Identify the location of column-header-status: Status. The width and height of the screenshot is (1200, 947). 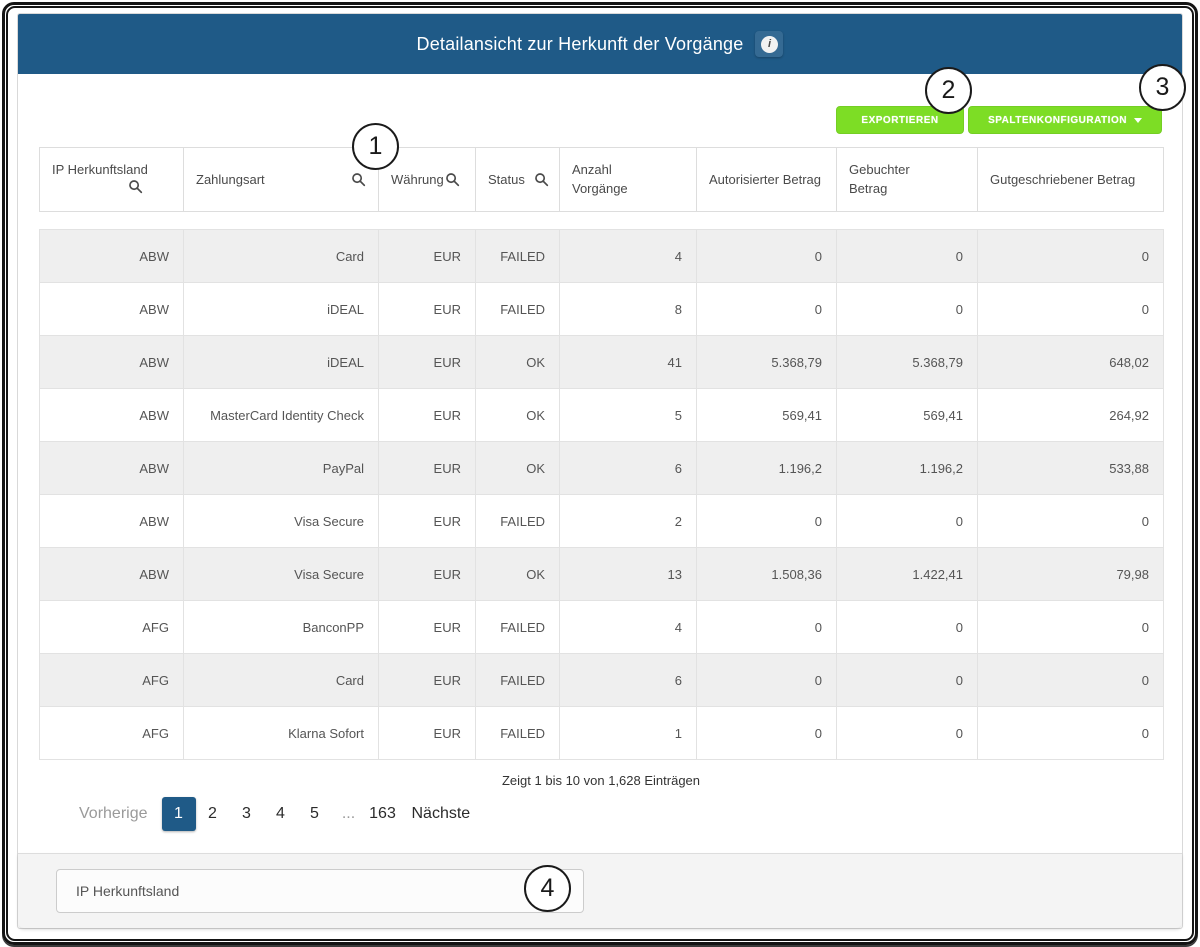
(517, 179).